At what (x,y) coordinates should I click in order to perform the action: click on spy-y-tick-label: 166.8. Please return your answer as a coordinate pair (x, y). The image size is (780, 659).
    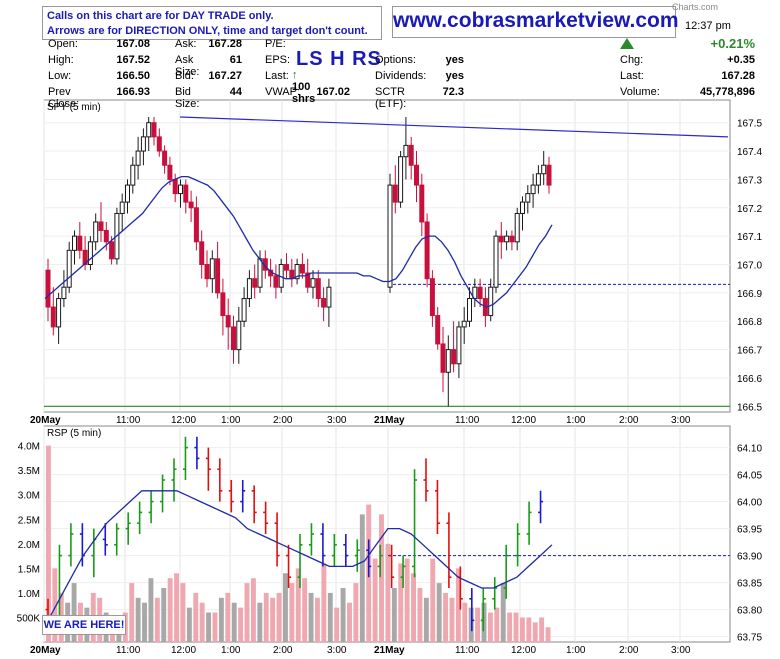
    Looking at the image, I should click on (749, 322).